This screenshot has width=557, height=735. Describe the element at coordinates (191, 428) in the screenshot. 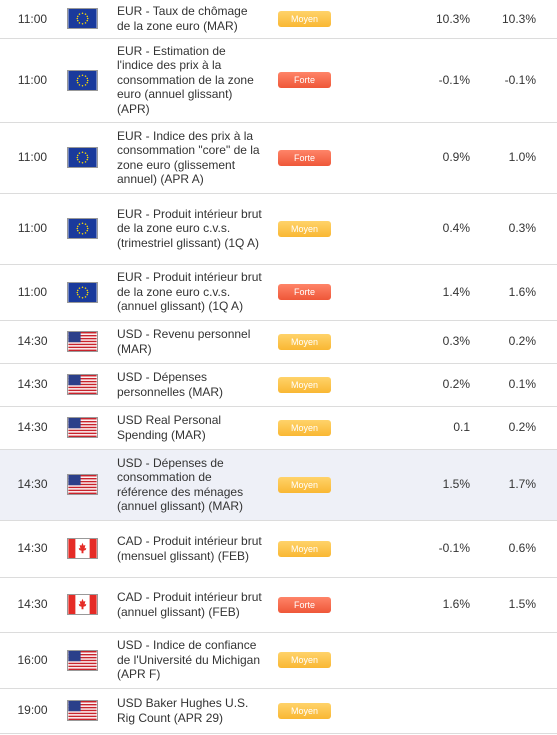

I see `event-name: USD Real Personal Spending (MAR)` at that location.